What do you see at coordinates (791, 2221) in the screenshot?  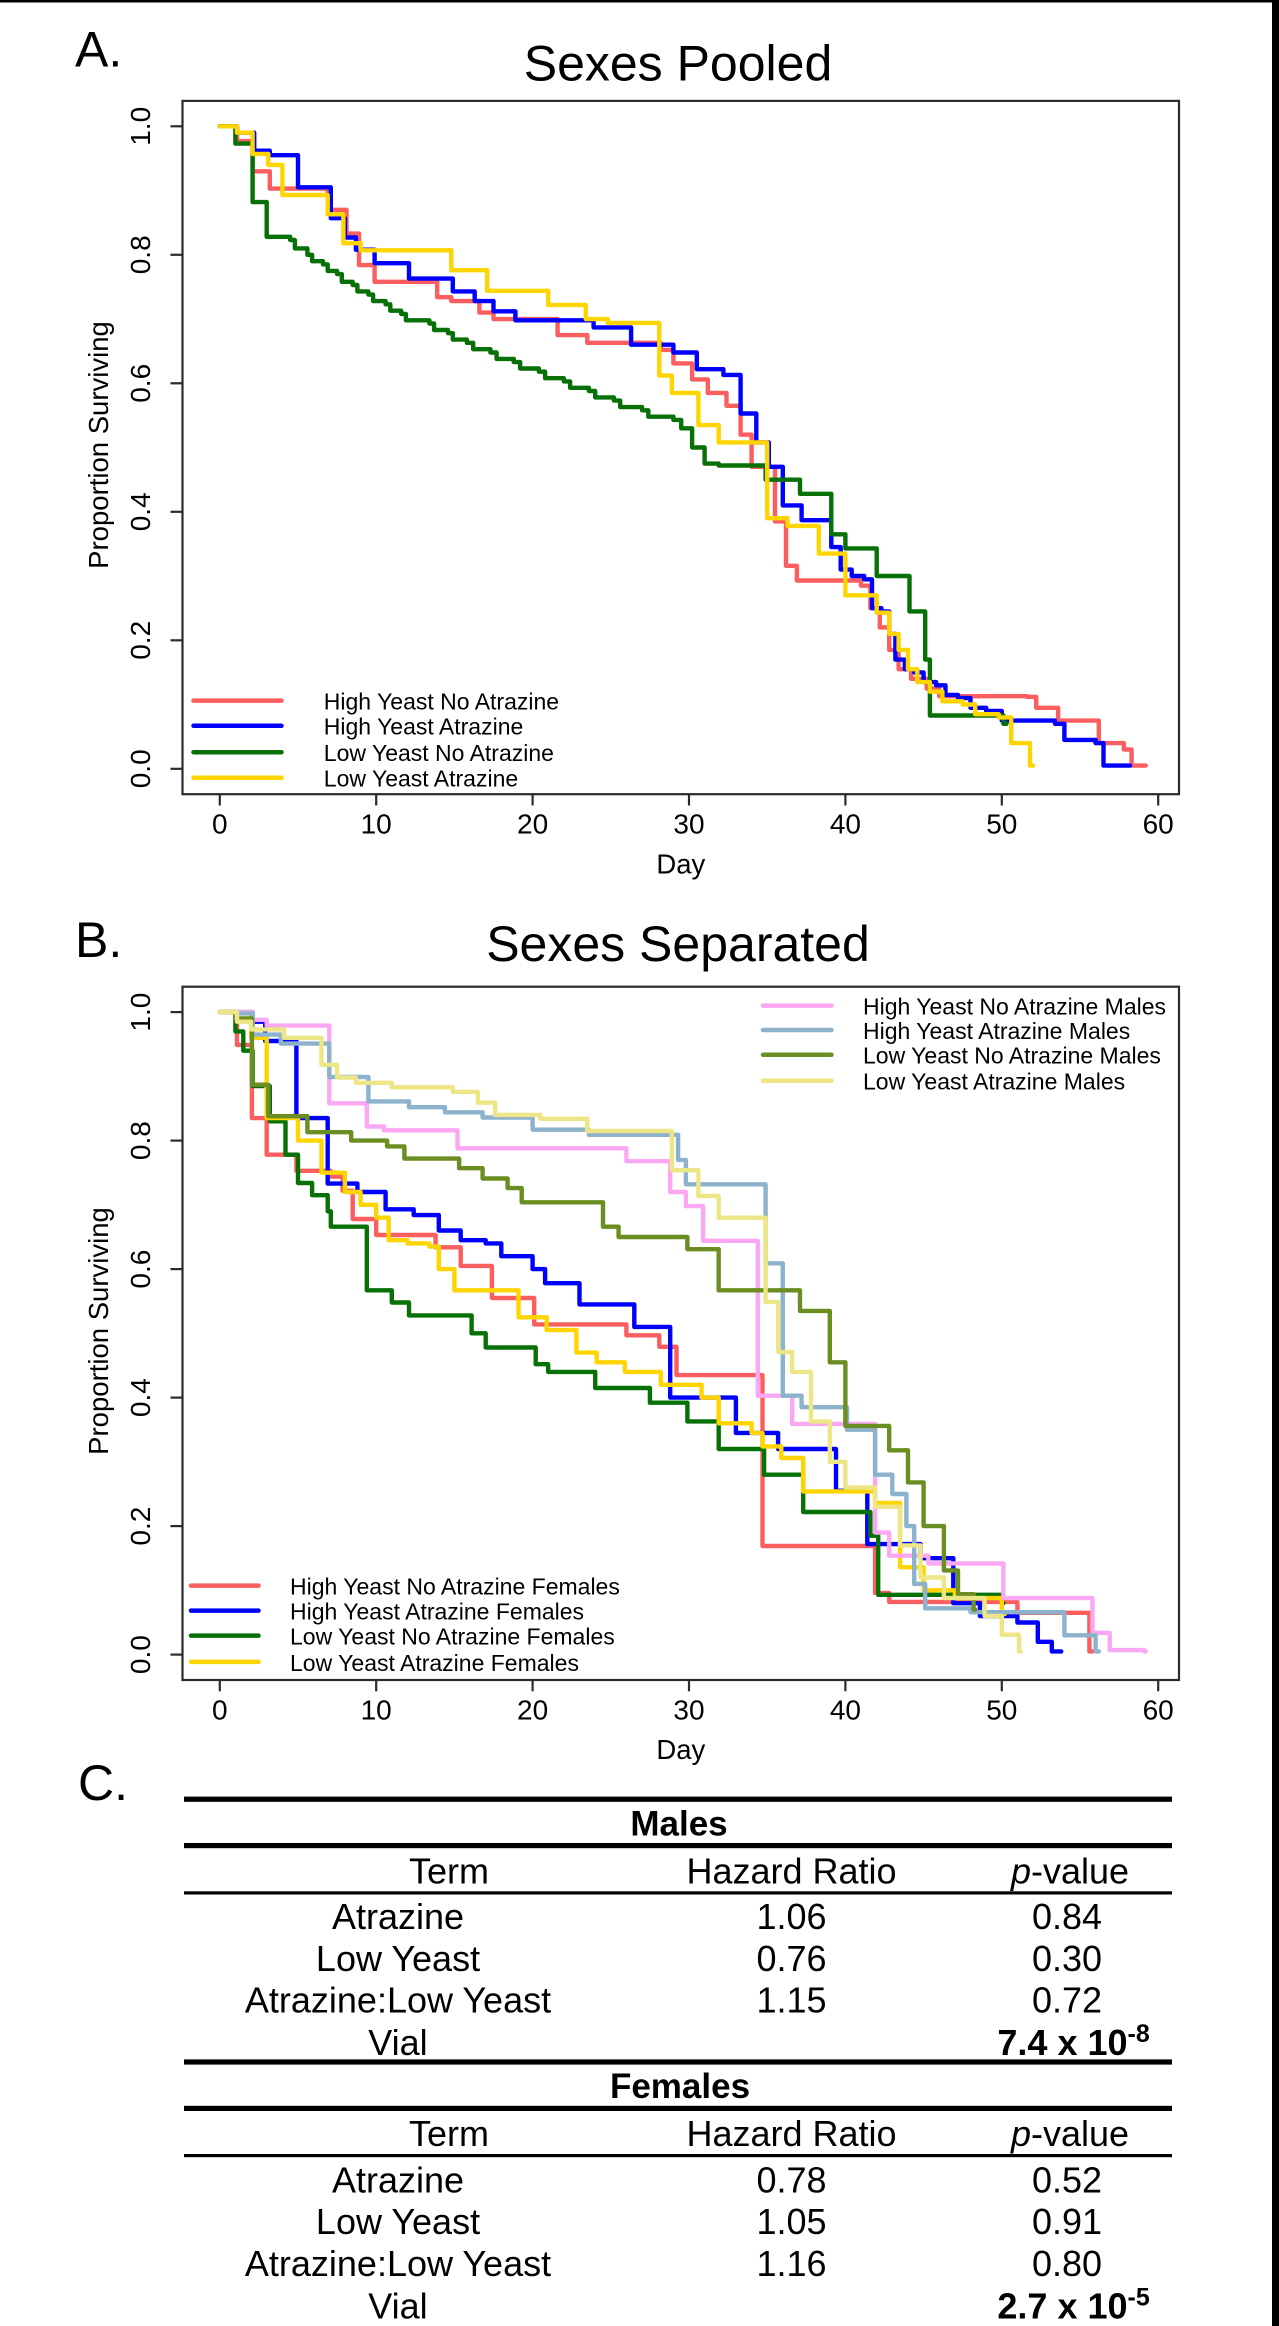 I see `svg-text: 1.05` at bounding box center [791, 2221].